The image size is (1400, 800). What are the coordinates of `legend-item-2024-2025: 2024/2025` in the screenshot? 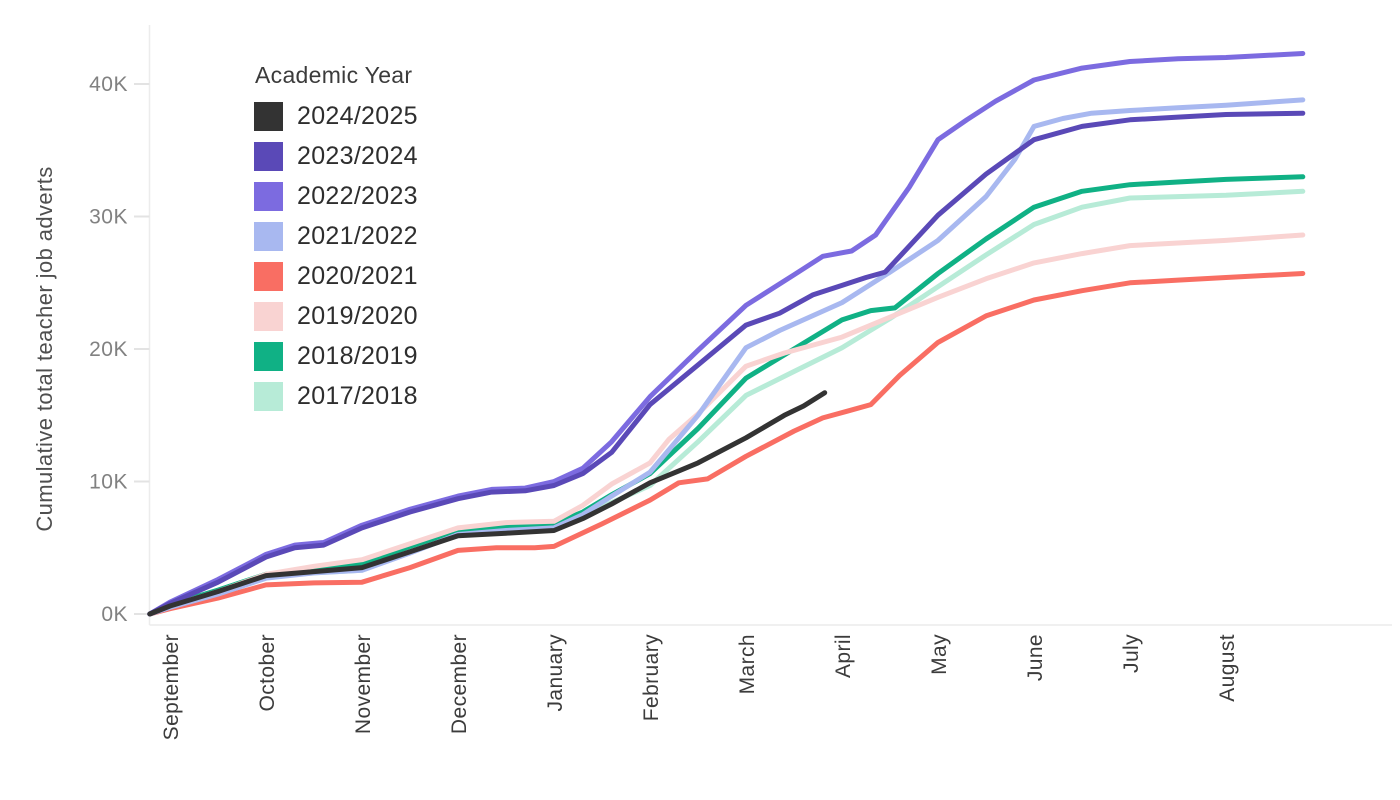 It's located at (336, 116).